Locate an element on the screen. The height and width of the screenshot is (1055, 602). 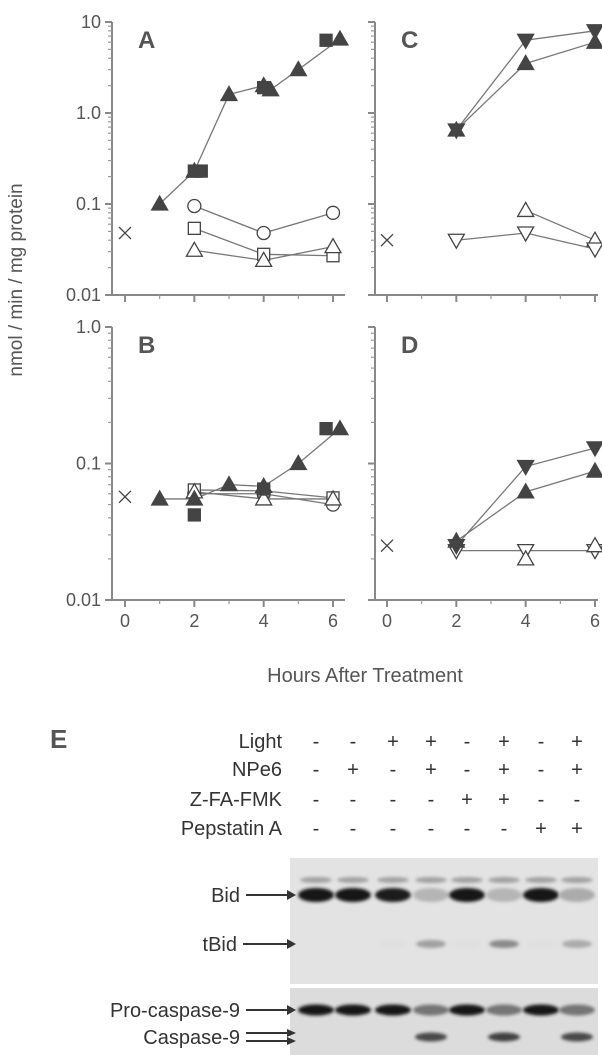
filled-inverted-triangle-marker is located at coordinates (525, 41).